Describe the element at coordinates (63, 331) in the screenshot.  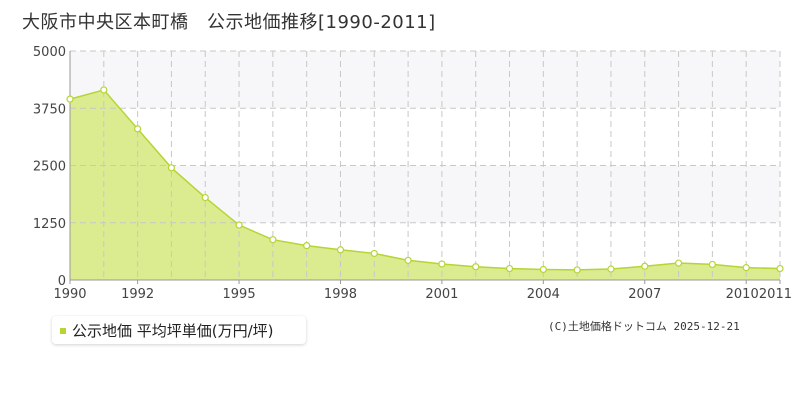
I see `legend-swatch-icon` at that location.